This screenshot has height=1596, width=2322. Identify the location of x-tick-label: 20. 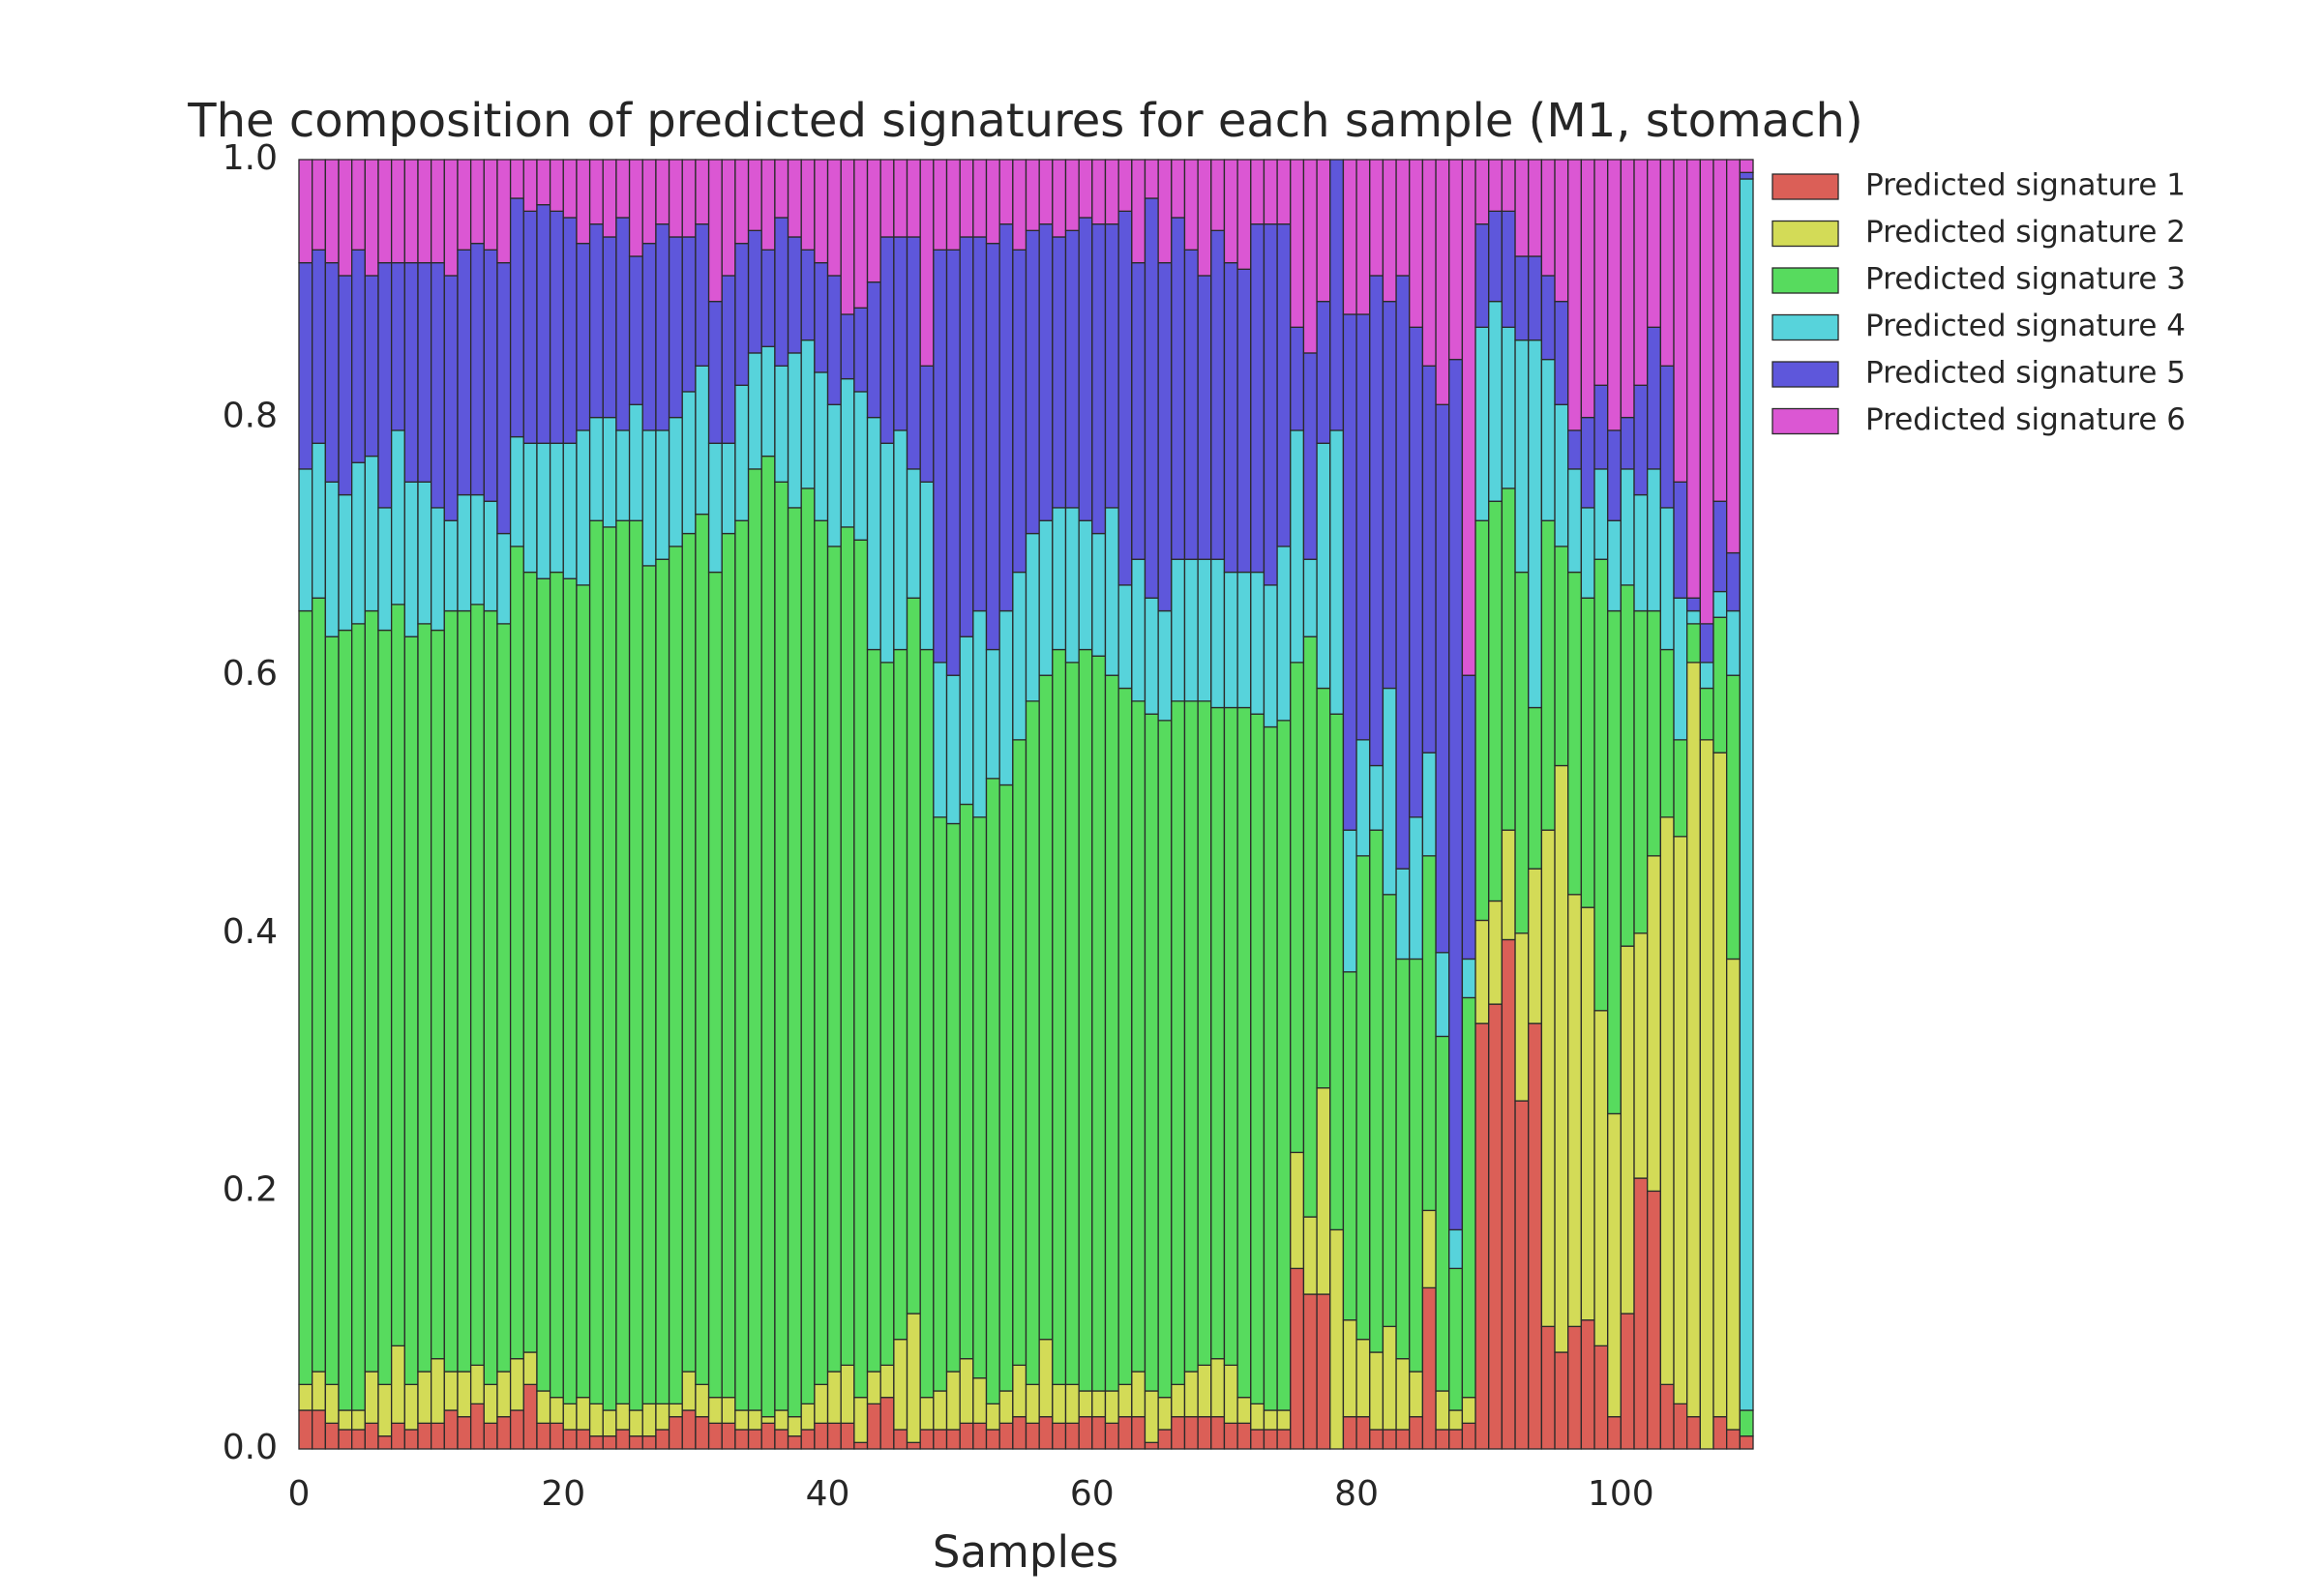
(563, 1494).